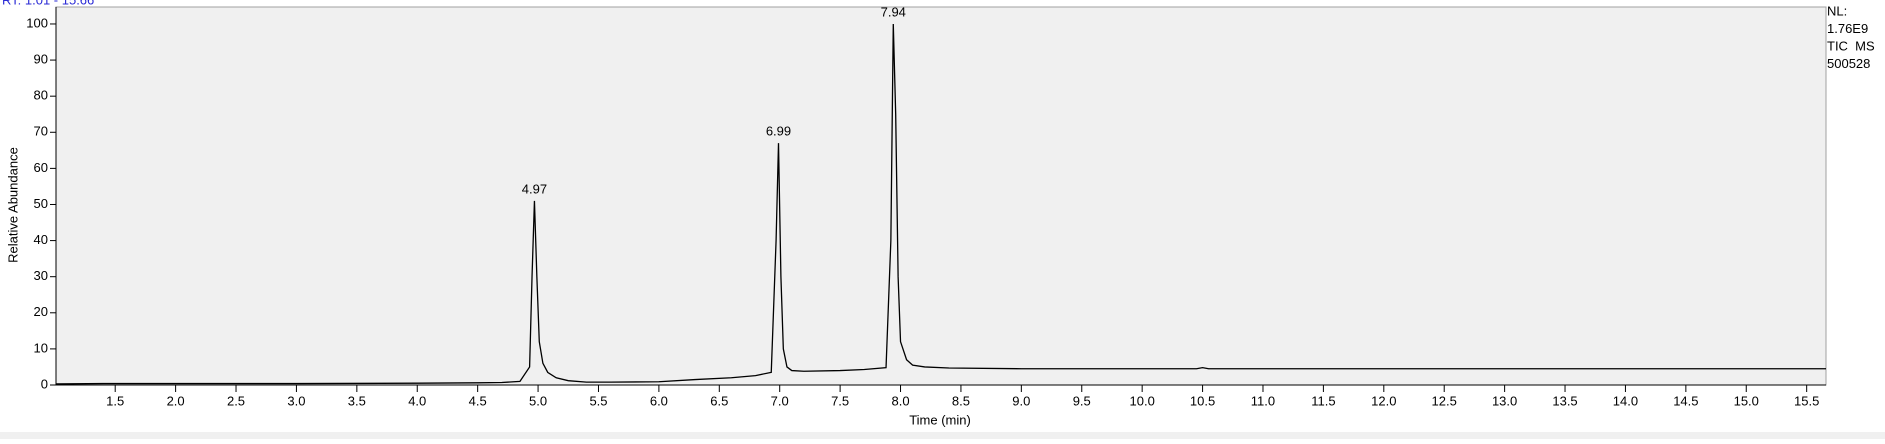  What do you see at coordinates (1685, 400) in the screenshot?
I see `x-tick-label: 14.5` at bounding box center [1685, 400].